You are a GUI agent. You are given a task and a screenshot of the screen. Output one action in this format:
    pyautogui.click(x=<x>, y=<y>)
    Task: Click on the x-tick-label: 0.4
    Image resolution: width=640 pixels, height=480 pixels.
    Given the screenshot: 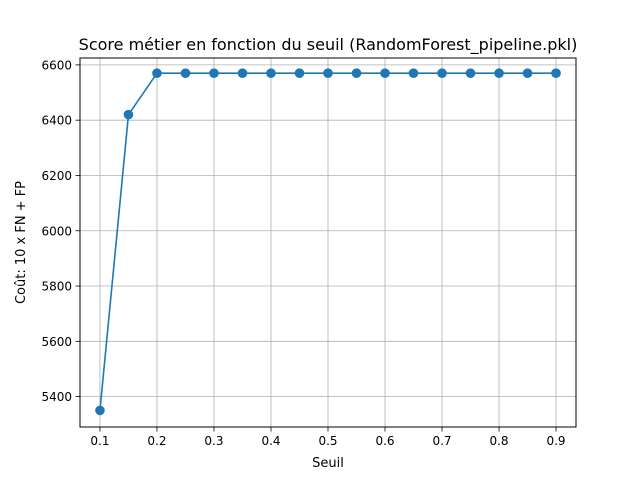 What is the action you would take?
    pyautogui.click(x=270, y=441)
    